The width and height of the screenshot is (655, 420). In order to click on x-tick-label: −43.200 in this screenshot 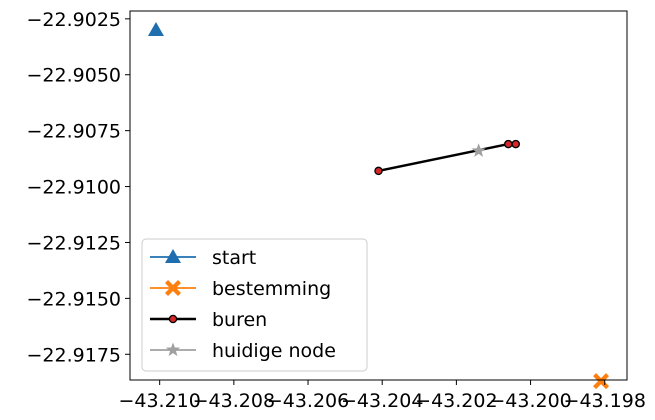, I will do `click(530, 401)`.